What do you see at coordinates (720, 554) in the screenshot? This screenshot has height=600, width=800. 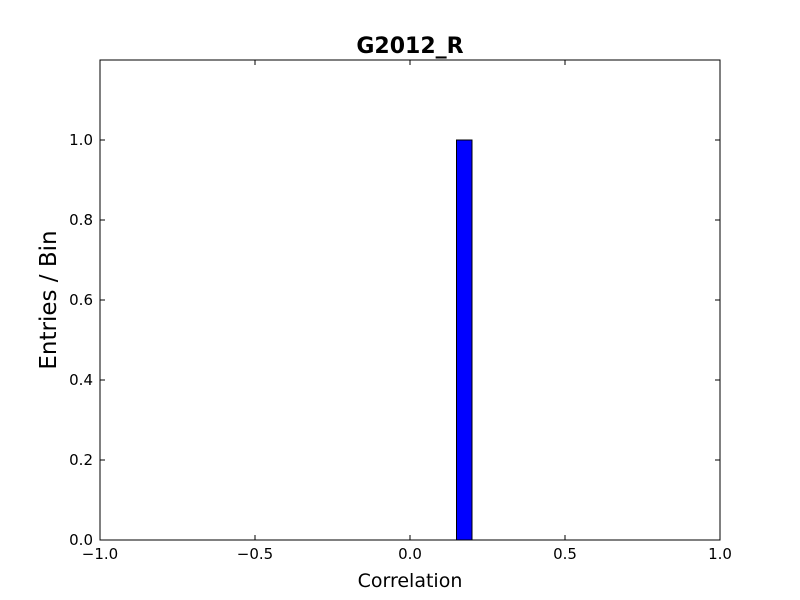 I see `x-tick-label: 1.0` at bounding box center [720, 554].